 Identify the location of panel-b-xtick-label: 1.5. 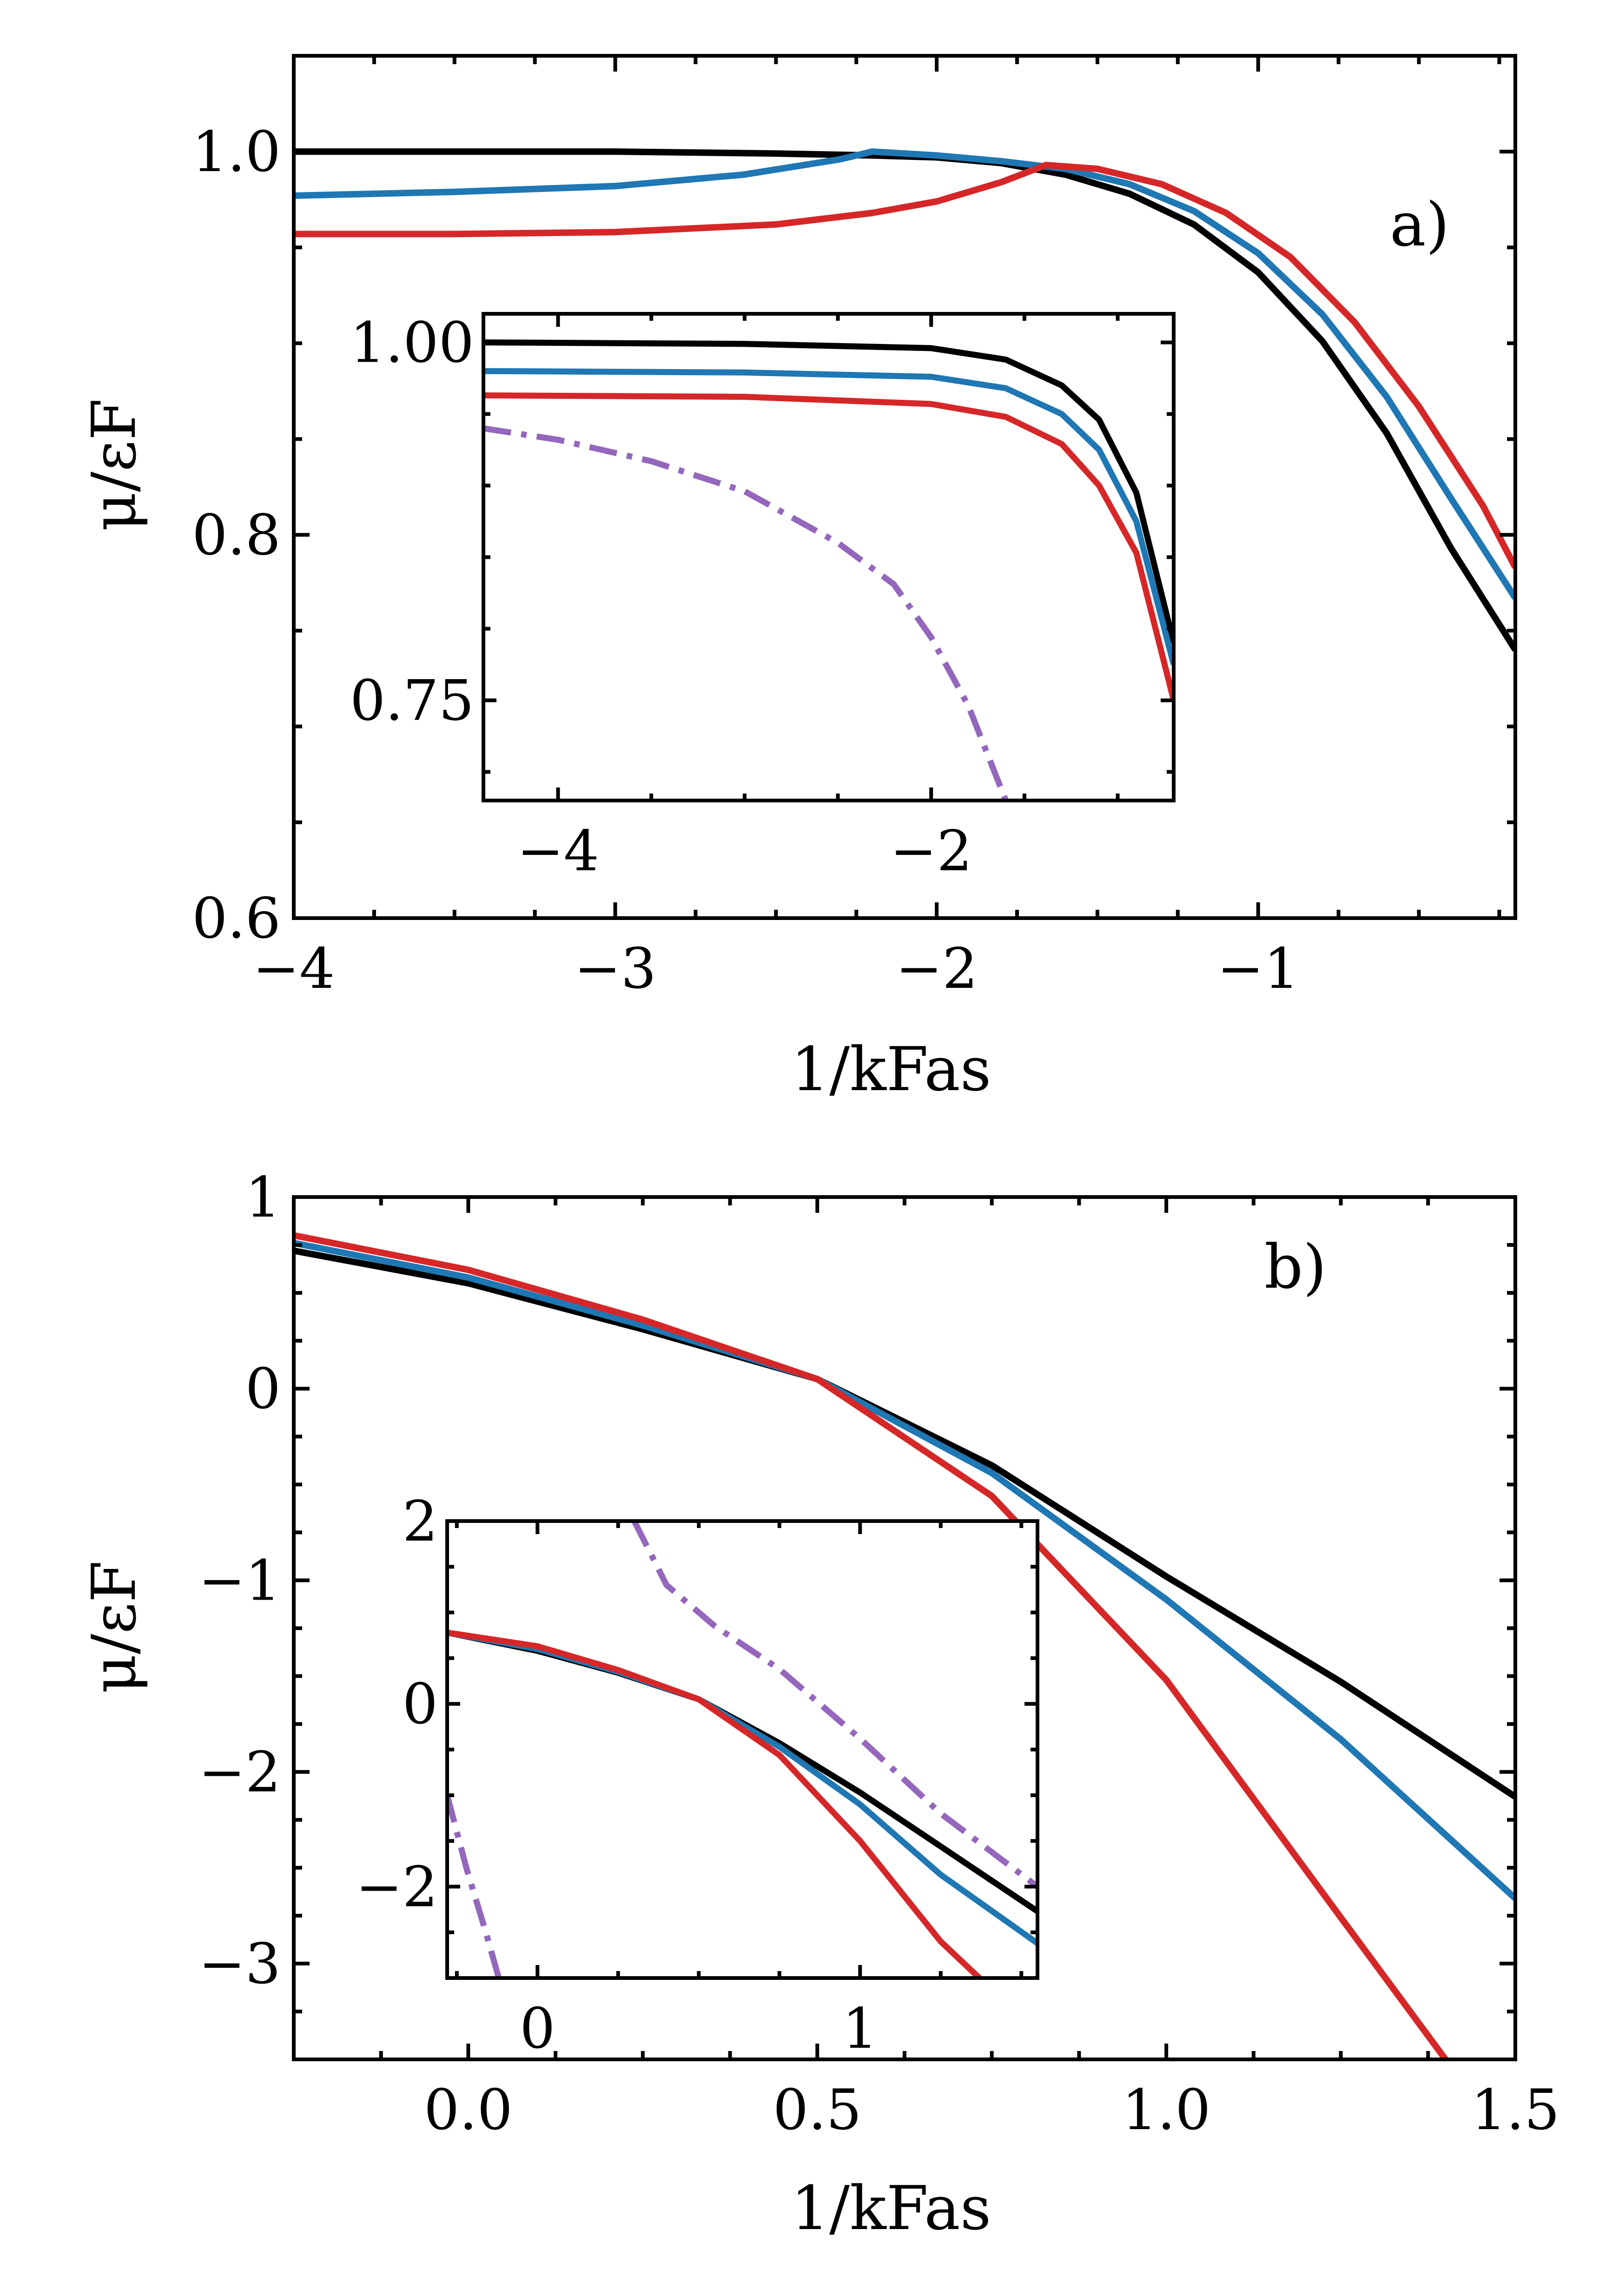
(1515, 2110).